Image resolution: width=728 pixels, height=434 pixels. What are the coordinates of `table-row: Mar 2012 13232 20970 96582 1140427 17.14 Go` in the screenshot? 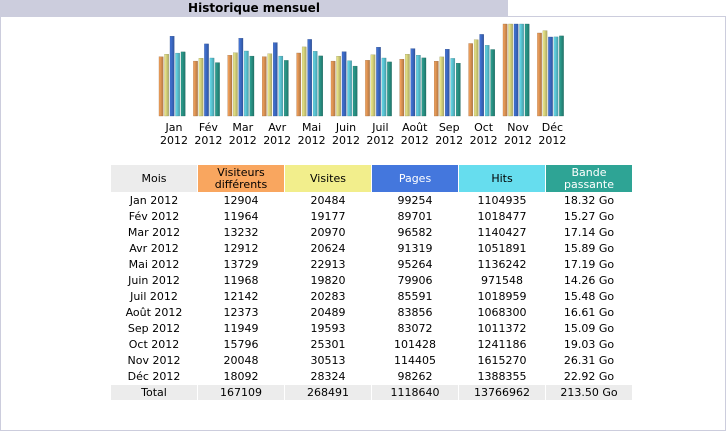 It's located at (371, 232).